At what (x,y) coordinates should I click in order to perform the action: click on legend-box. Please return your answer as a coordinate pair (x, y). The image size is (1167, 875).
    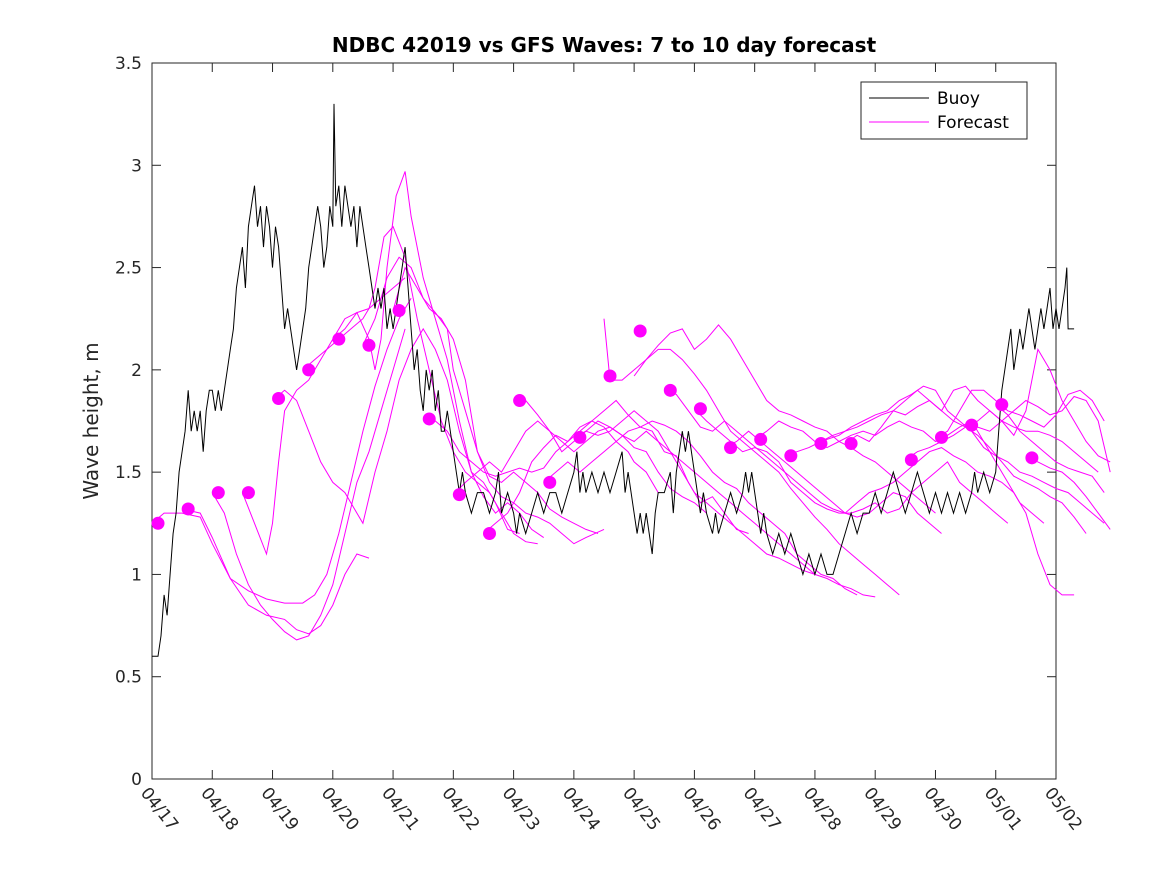
    Looking at the image, I should click on (944, 110).